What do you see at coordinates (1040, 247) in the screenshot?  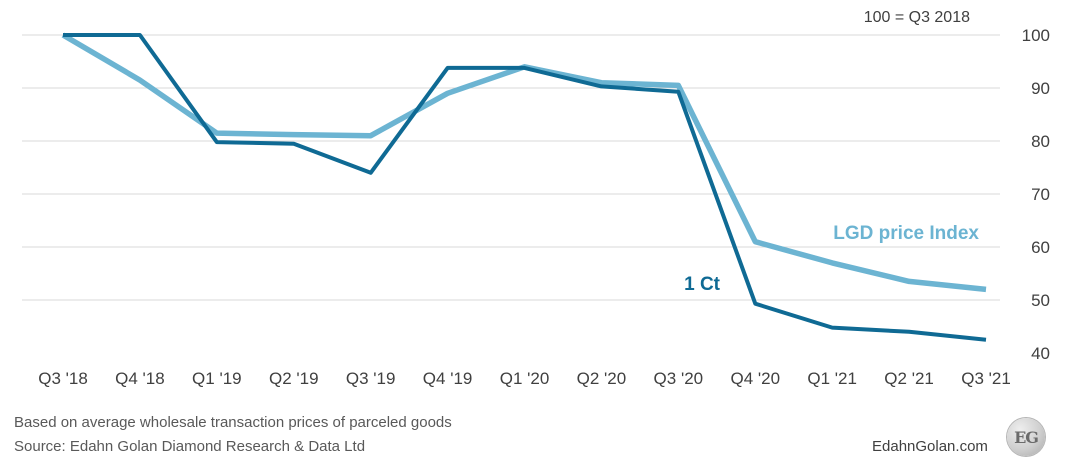 I see `y-tick-label-60: 60` at bounding box center [1040, 247].